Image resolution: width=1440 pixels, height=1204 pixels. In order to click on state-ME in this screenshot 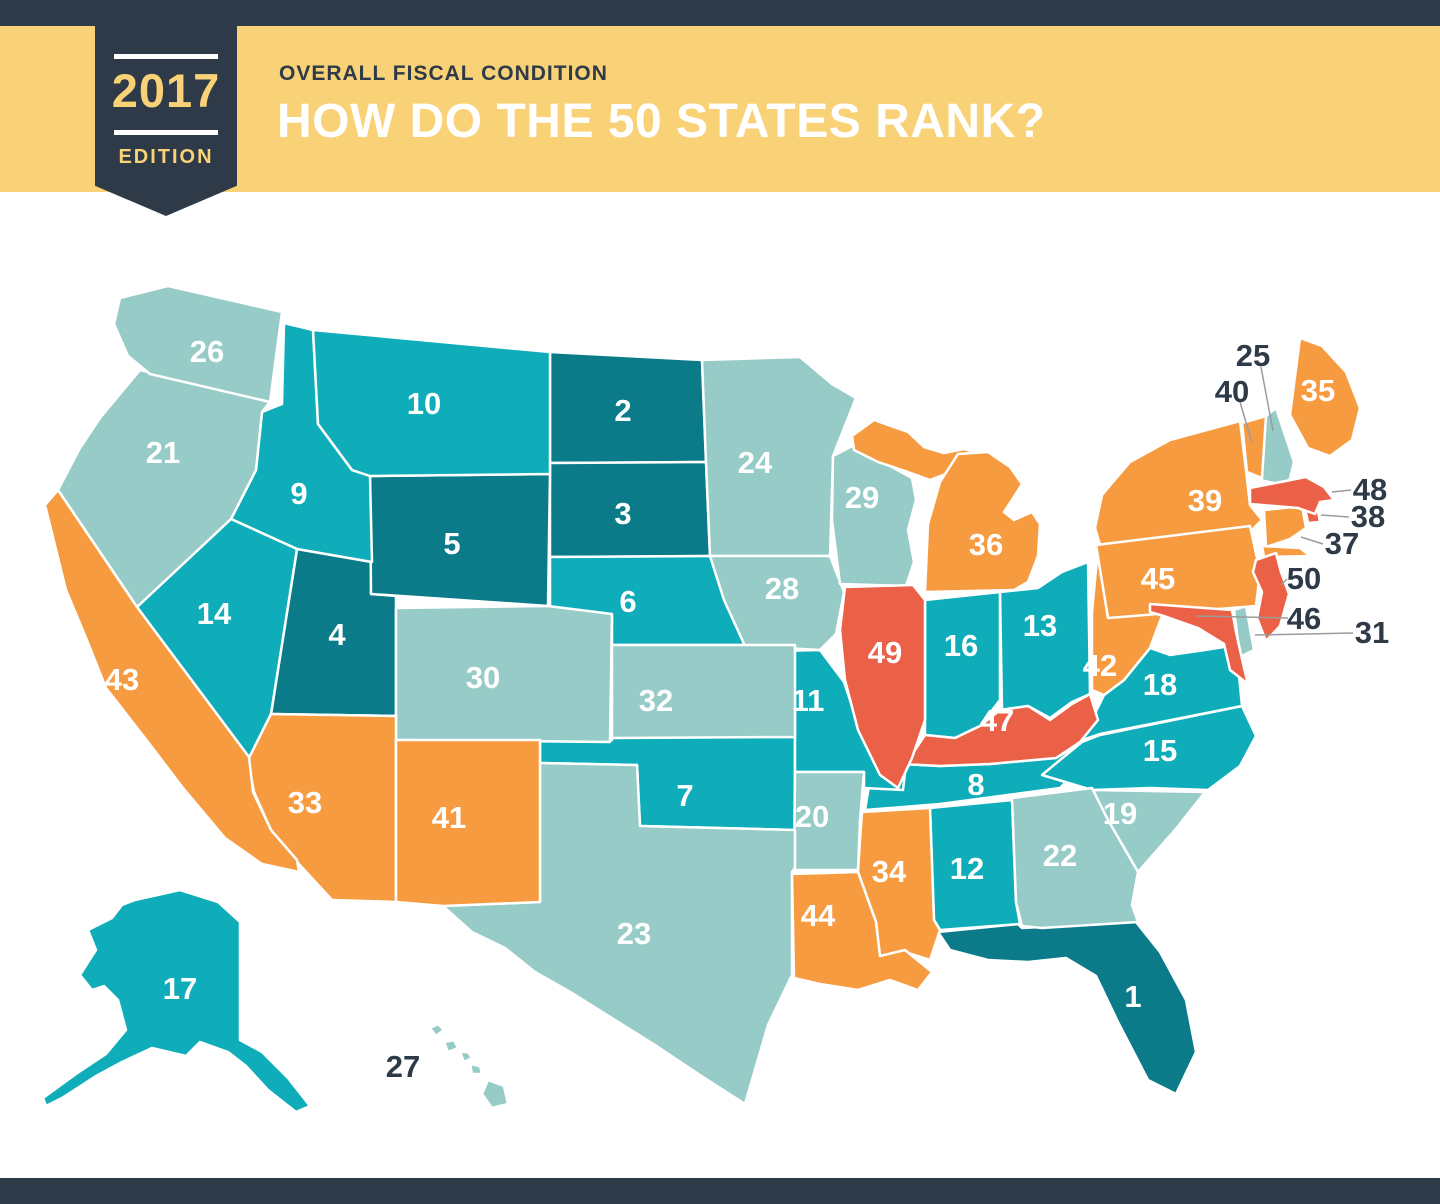, I will do `click(1325, 397)`.